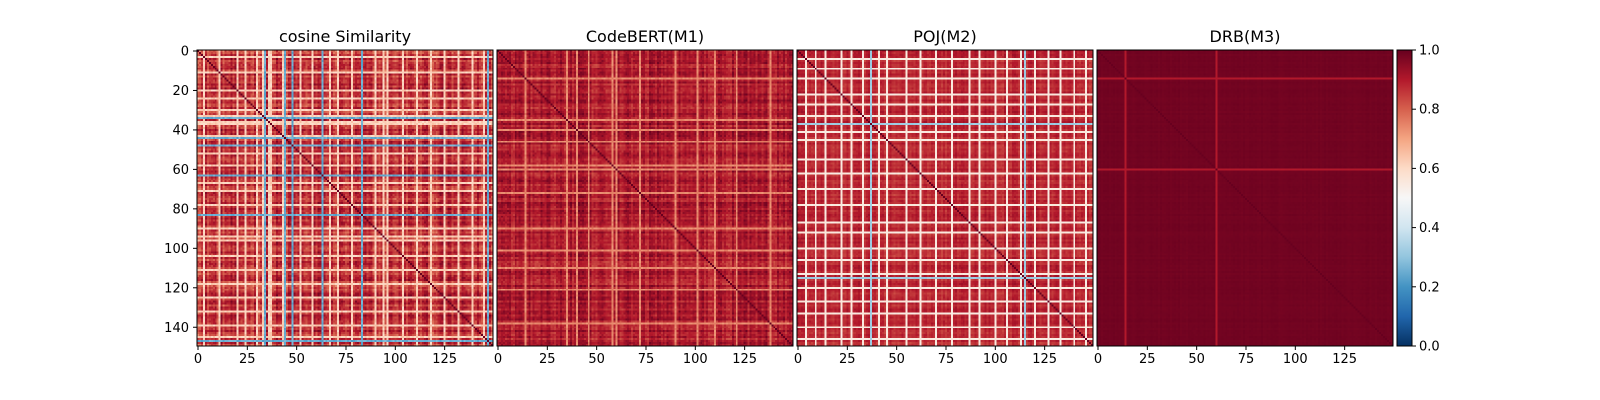 The width and height of the screenshot is (1600, 400). I want to click on colorbar-tick-label: 0.2, so click(1429, 287).